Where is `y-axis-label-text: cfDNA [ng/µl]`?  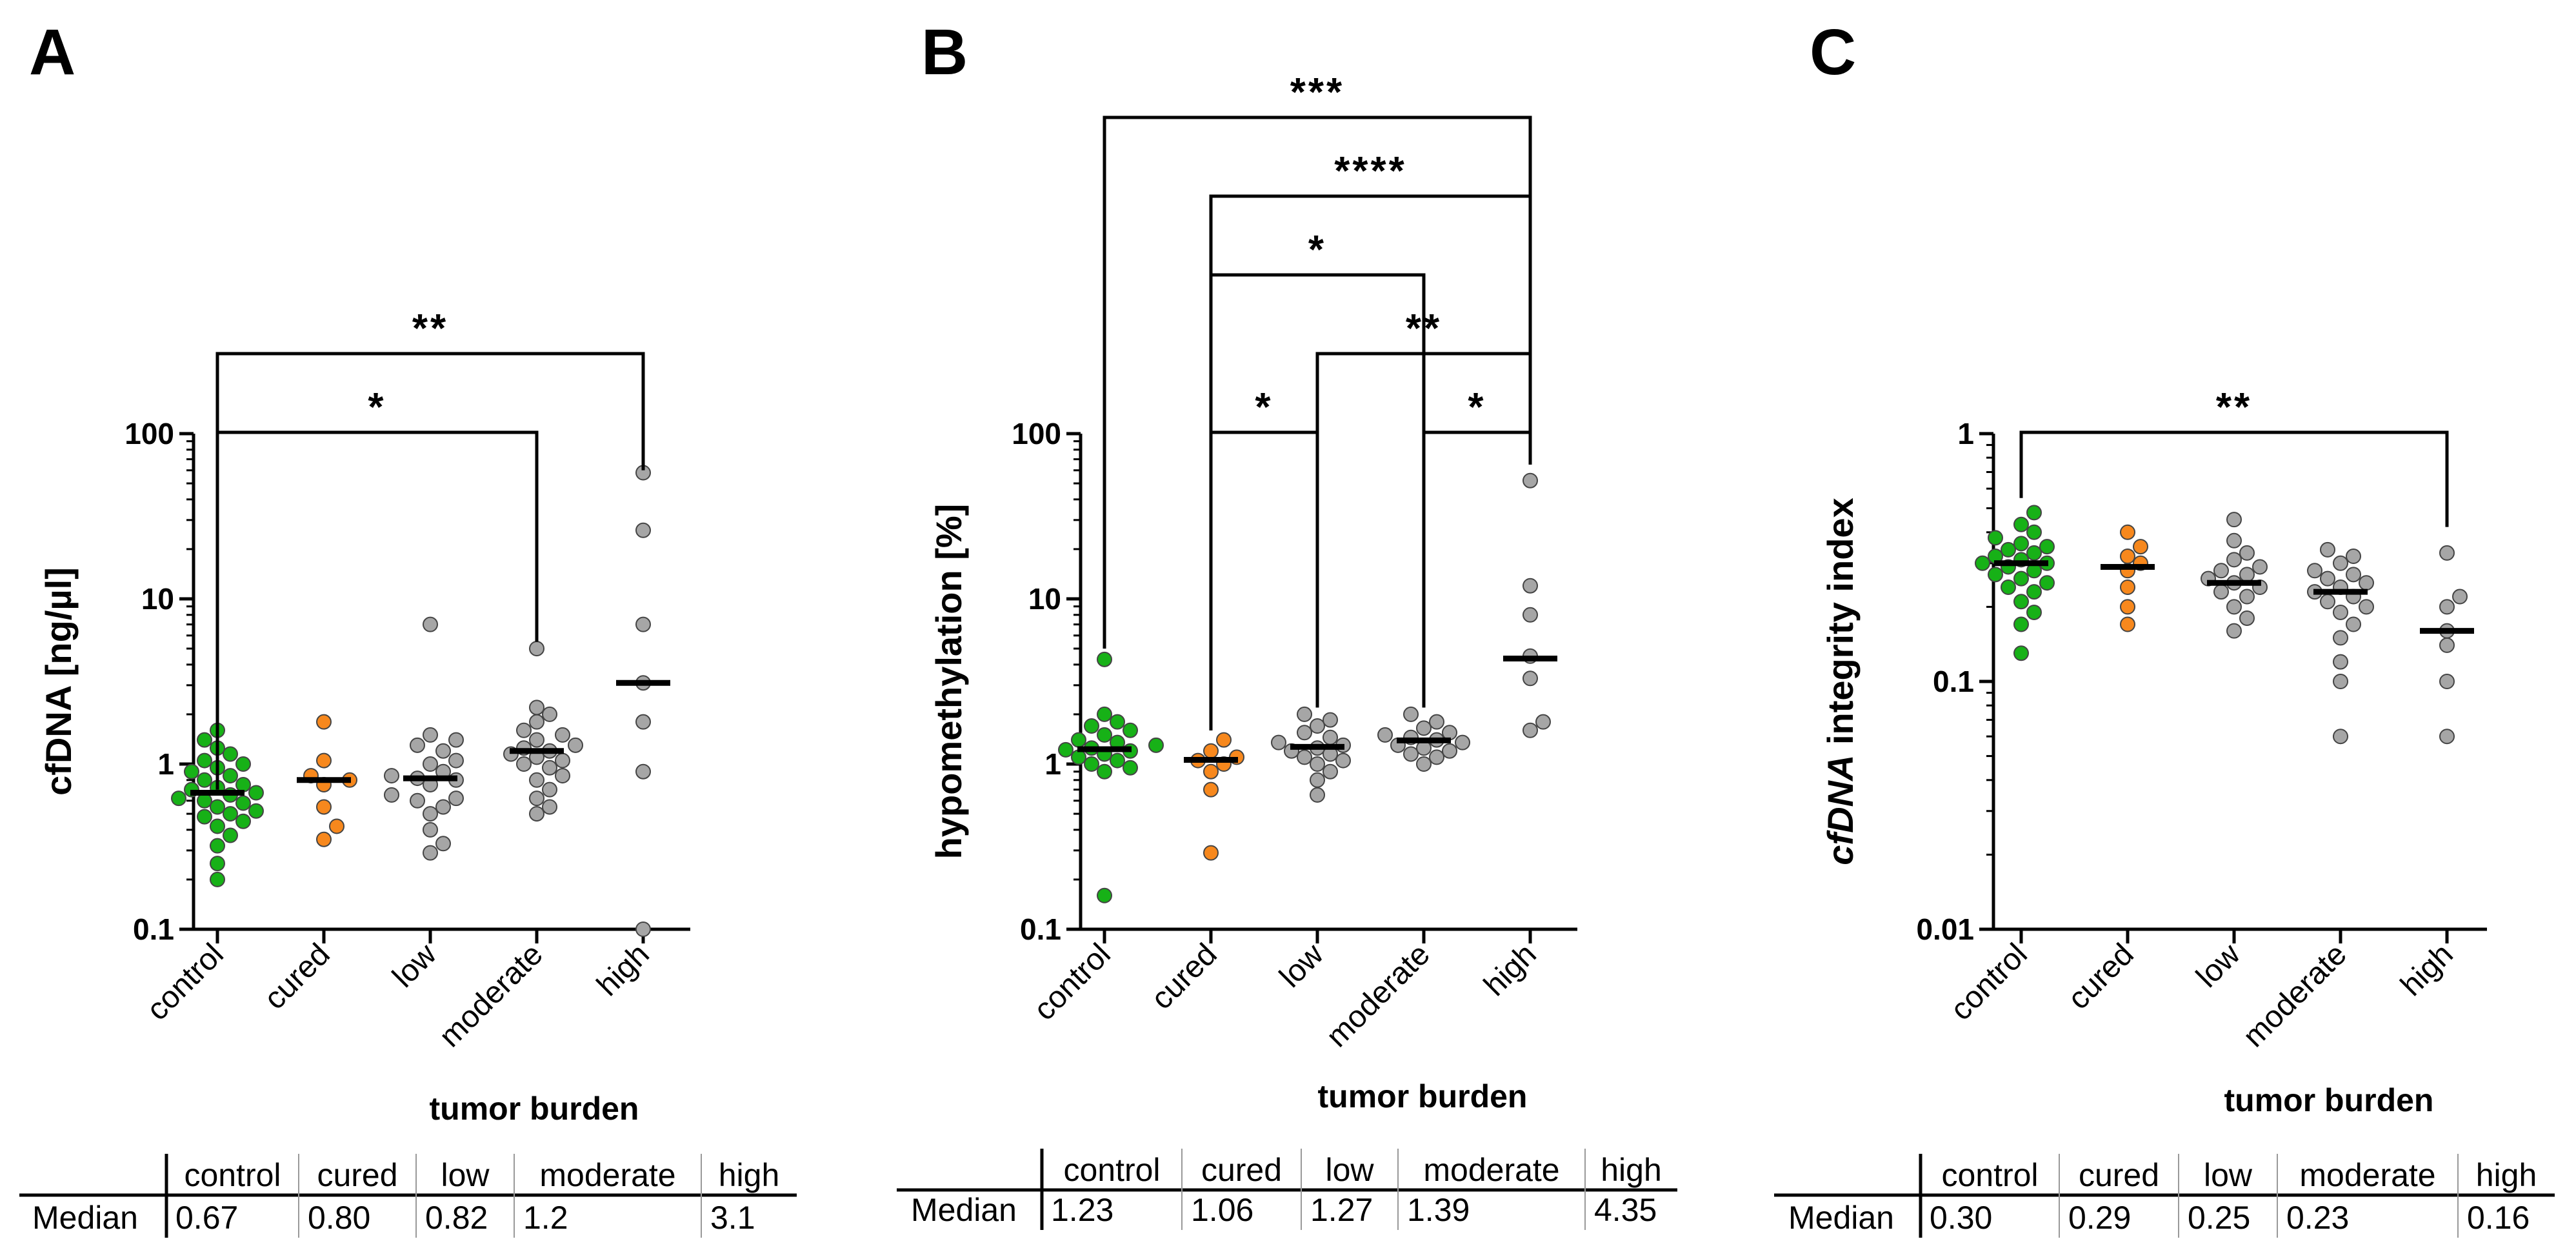
y-axis-label-text: cfDNA [ng/µl] is located at coordinates (58, 681).